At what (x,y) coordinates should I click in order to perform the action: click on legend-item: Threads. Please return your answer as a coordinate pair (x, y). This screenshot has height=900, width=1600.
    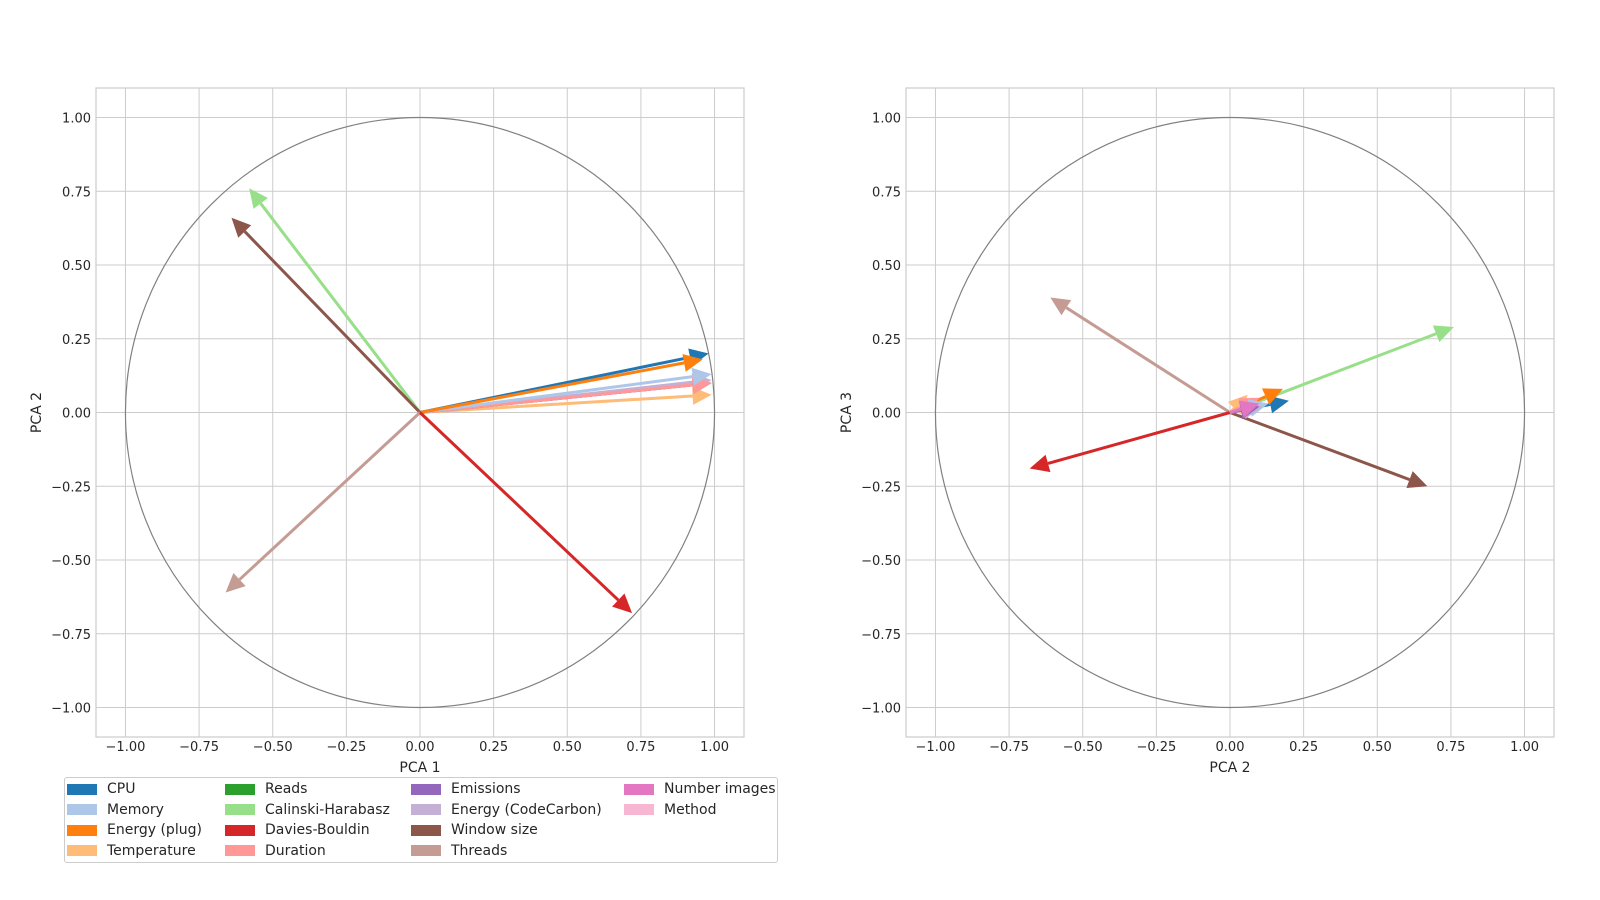
    Looking at the image, I should click on (459, 851).